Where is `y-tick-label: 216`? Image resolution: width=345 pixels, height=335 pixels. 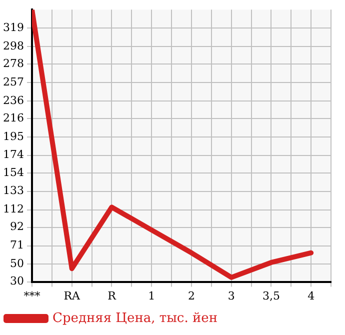 y-tick-label: 216 is located at coordinates (13, 117).